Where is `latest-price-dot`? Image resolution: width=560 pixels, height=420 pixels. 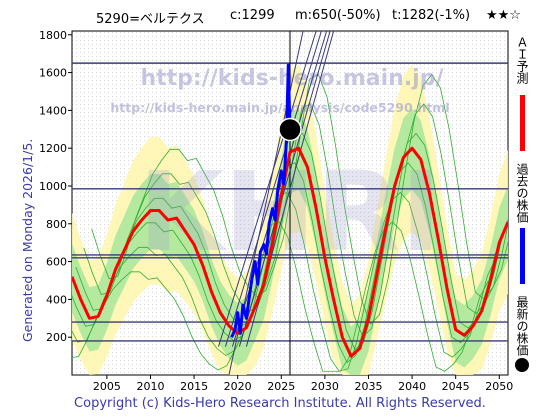
latest-price-dot is located at coordinates (290, 129).